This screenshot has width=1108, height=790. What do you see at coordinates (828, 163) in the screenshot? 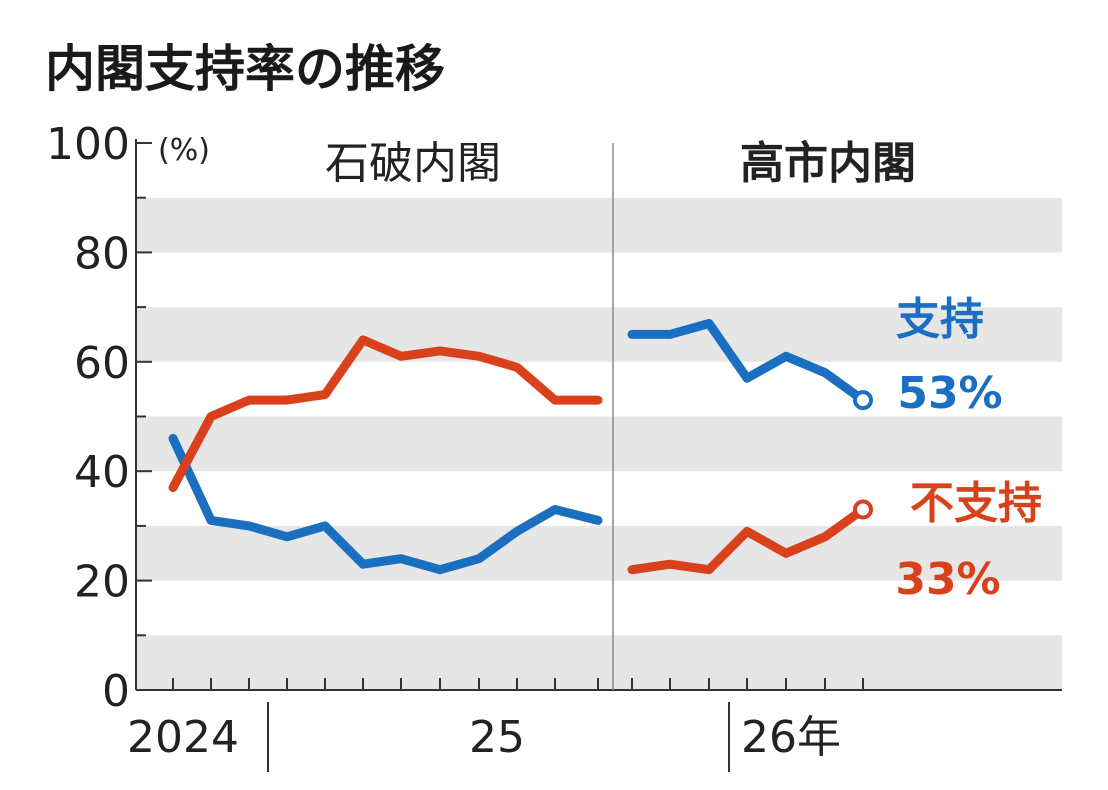
I see `era-label: 高市内閣` at bounding box center [828, 163].